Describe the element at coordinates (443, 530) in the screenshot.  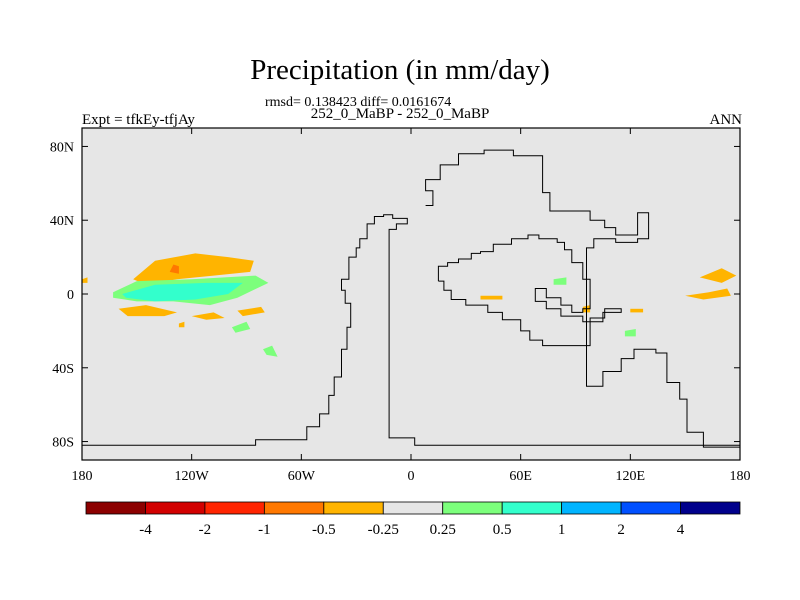
I see `colorbar-label: 0.25` at that location.